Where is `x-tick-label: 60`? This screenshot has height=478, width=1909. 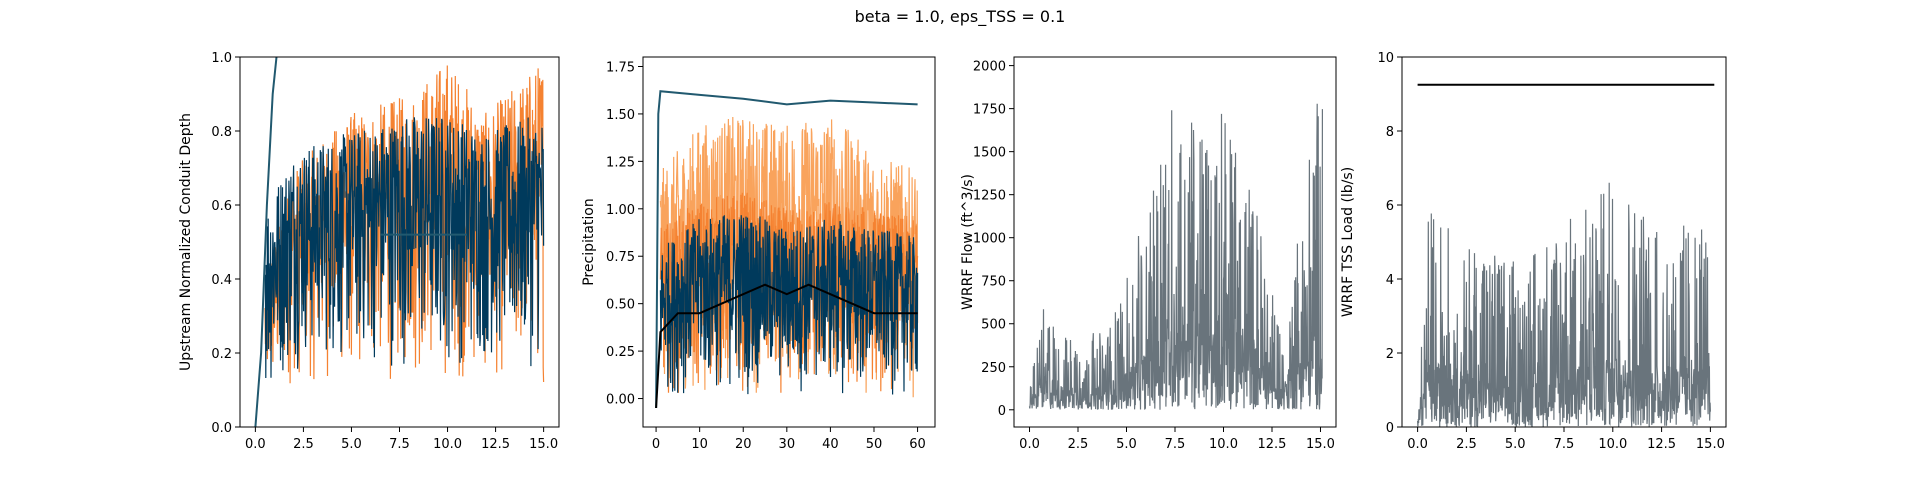 x-tick-label: 60 is located at coordinates (917, 444).